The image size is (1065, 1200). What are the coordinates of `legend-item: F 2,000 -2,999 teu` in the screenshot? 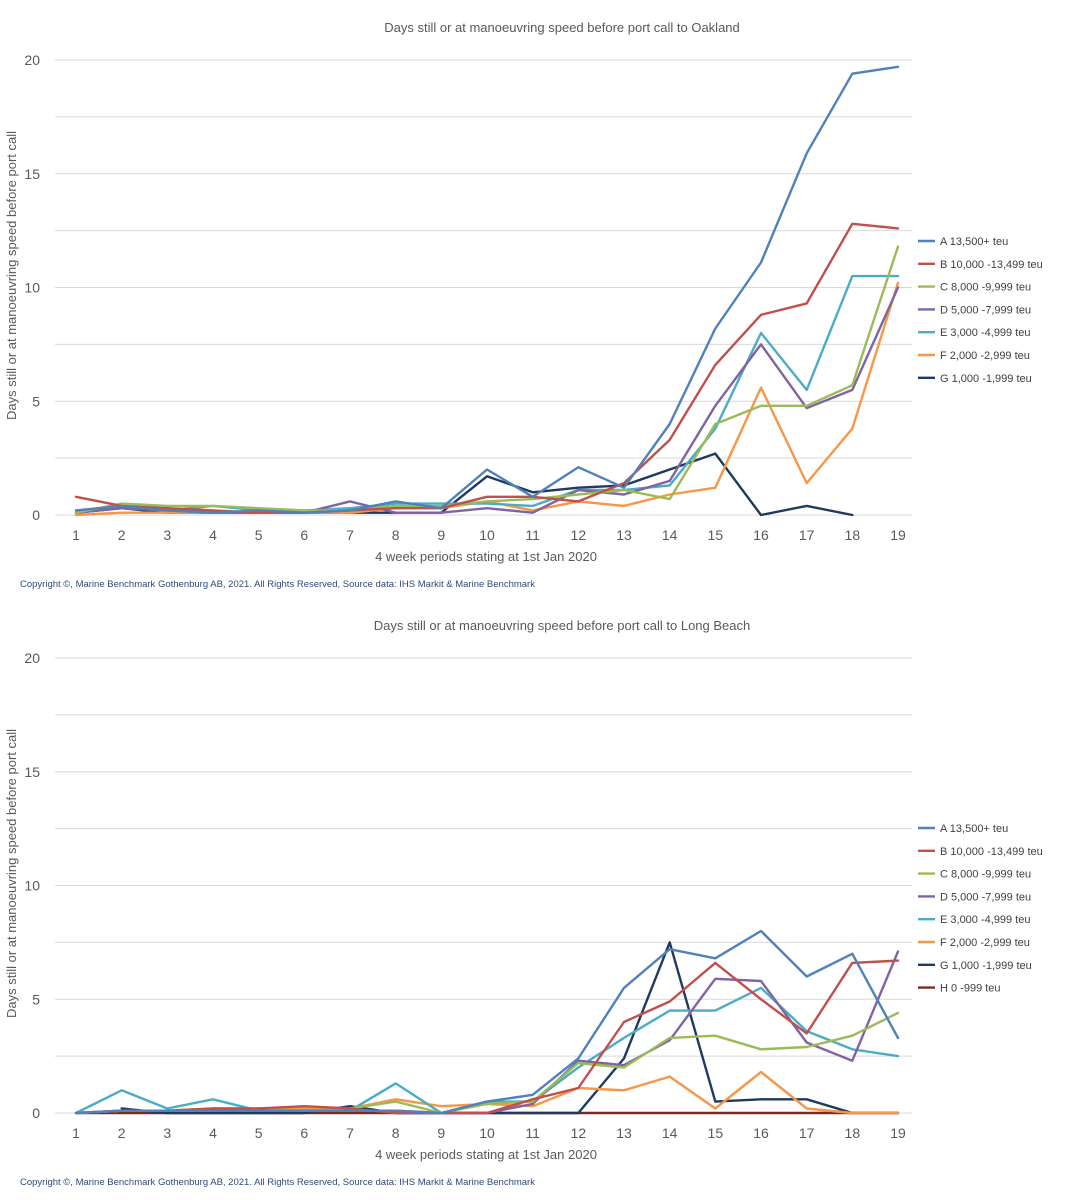 It's located at (974, 356).